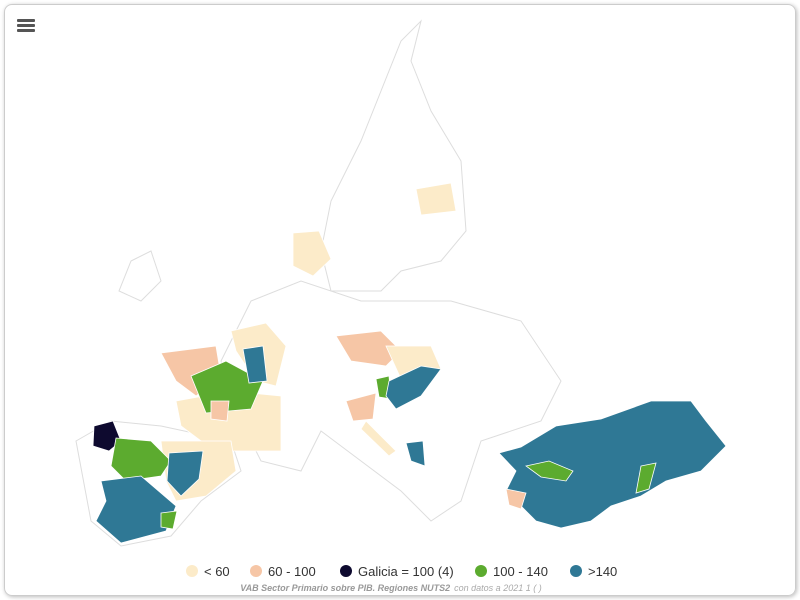 This screenshot has width=800, height=600. I want to click on menu-button, so click(26, 25).